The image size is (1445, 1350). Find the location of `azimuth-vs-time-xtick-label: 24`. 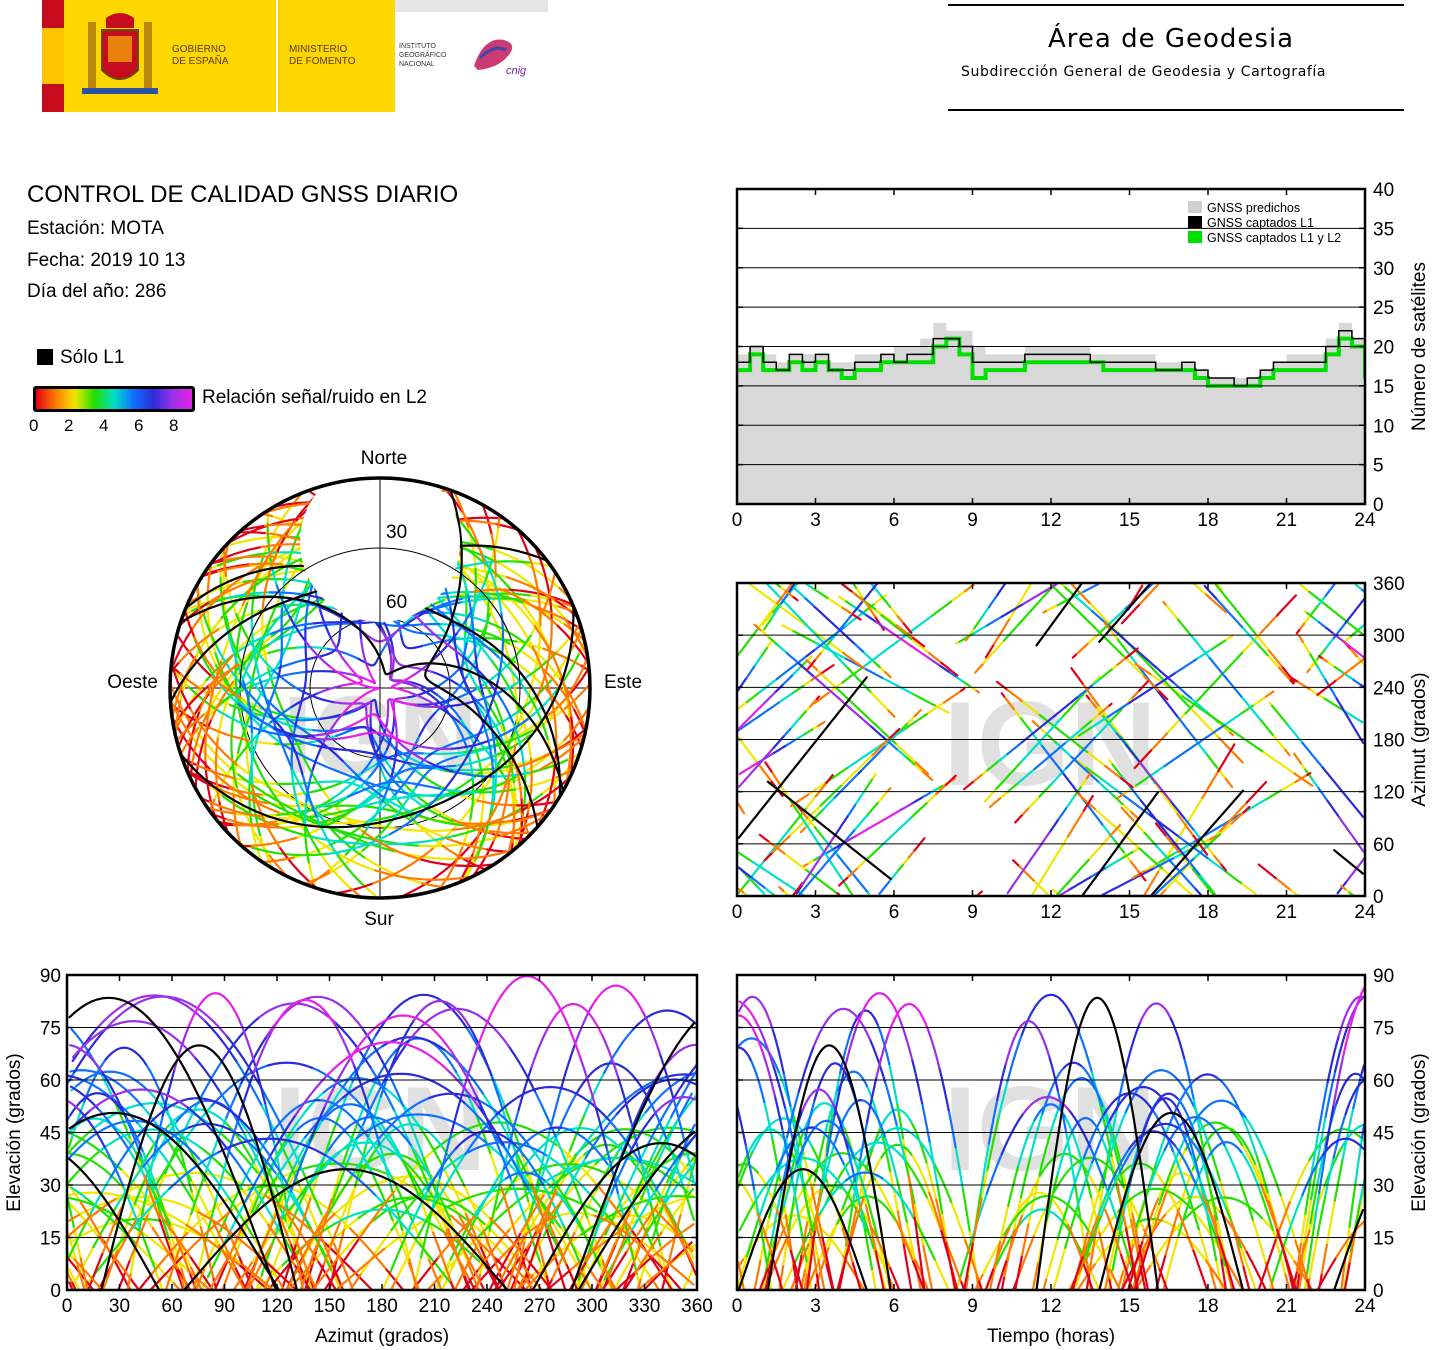

azimuth-vs-time-xtick-label: 24 is located at coordinates (1365, 912).